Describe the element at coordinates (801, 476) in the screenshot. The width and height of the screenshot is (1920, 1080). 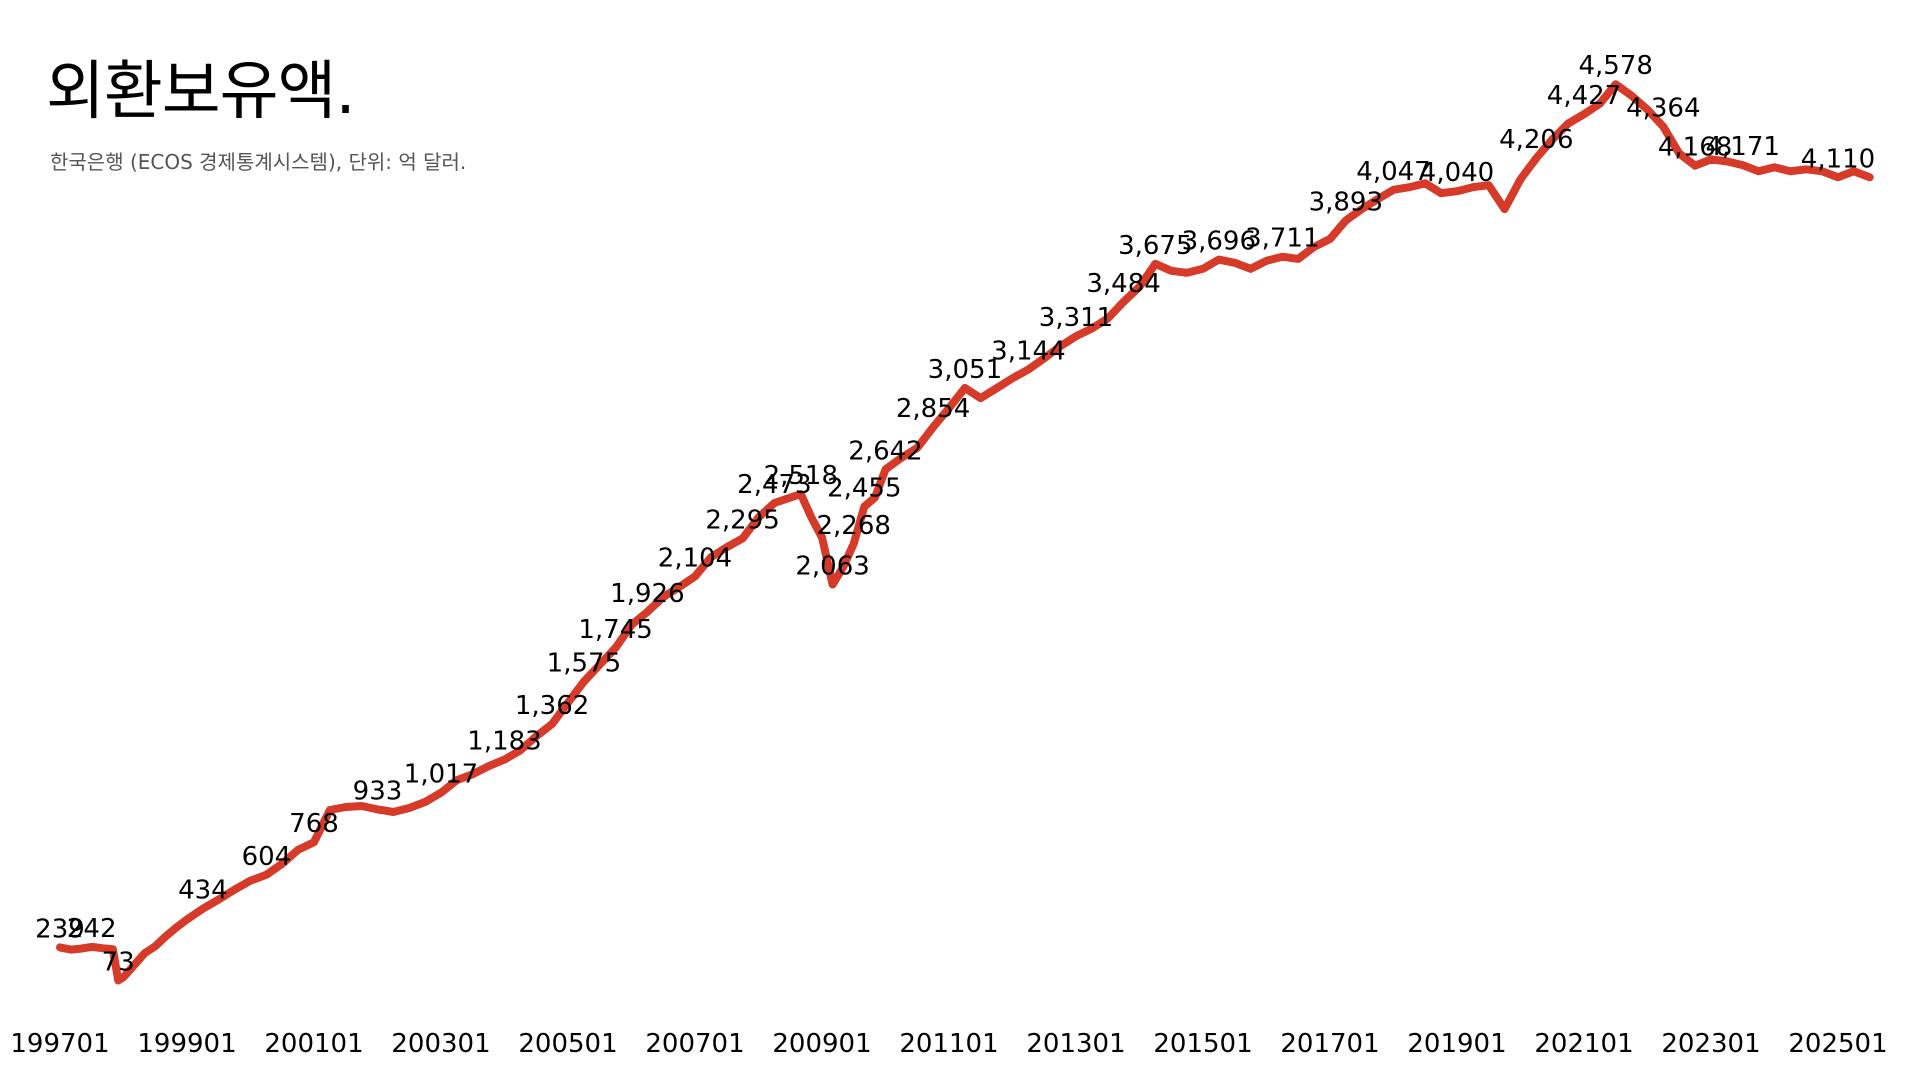
I see `data-label: 2,518` at that location.